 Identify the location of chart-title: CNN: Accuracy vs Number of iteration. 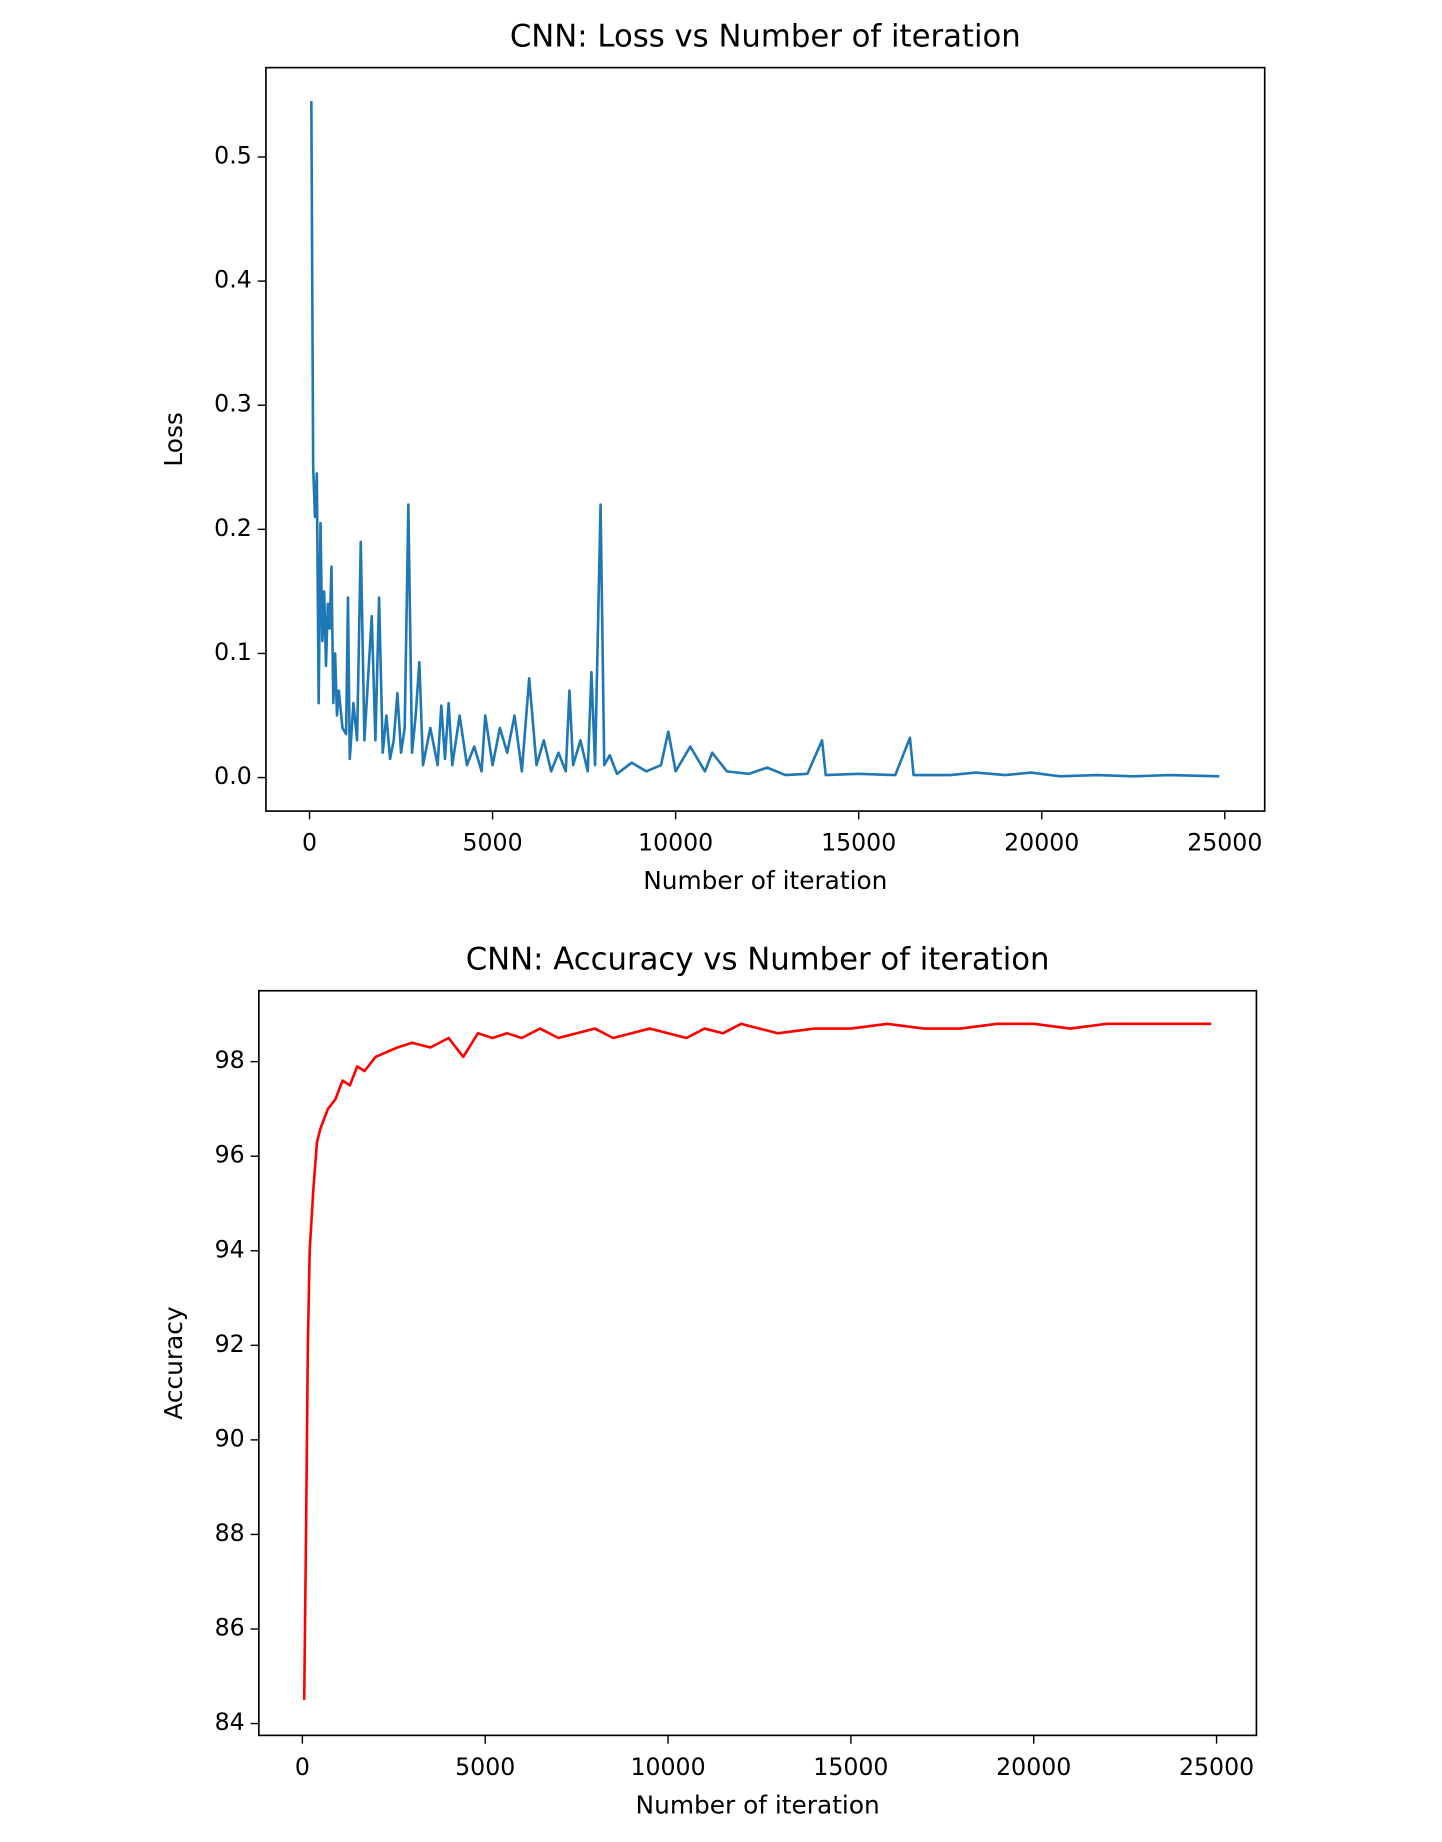
(758, 960).